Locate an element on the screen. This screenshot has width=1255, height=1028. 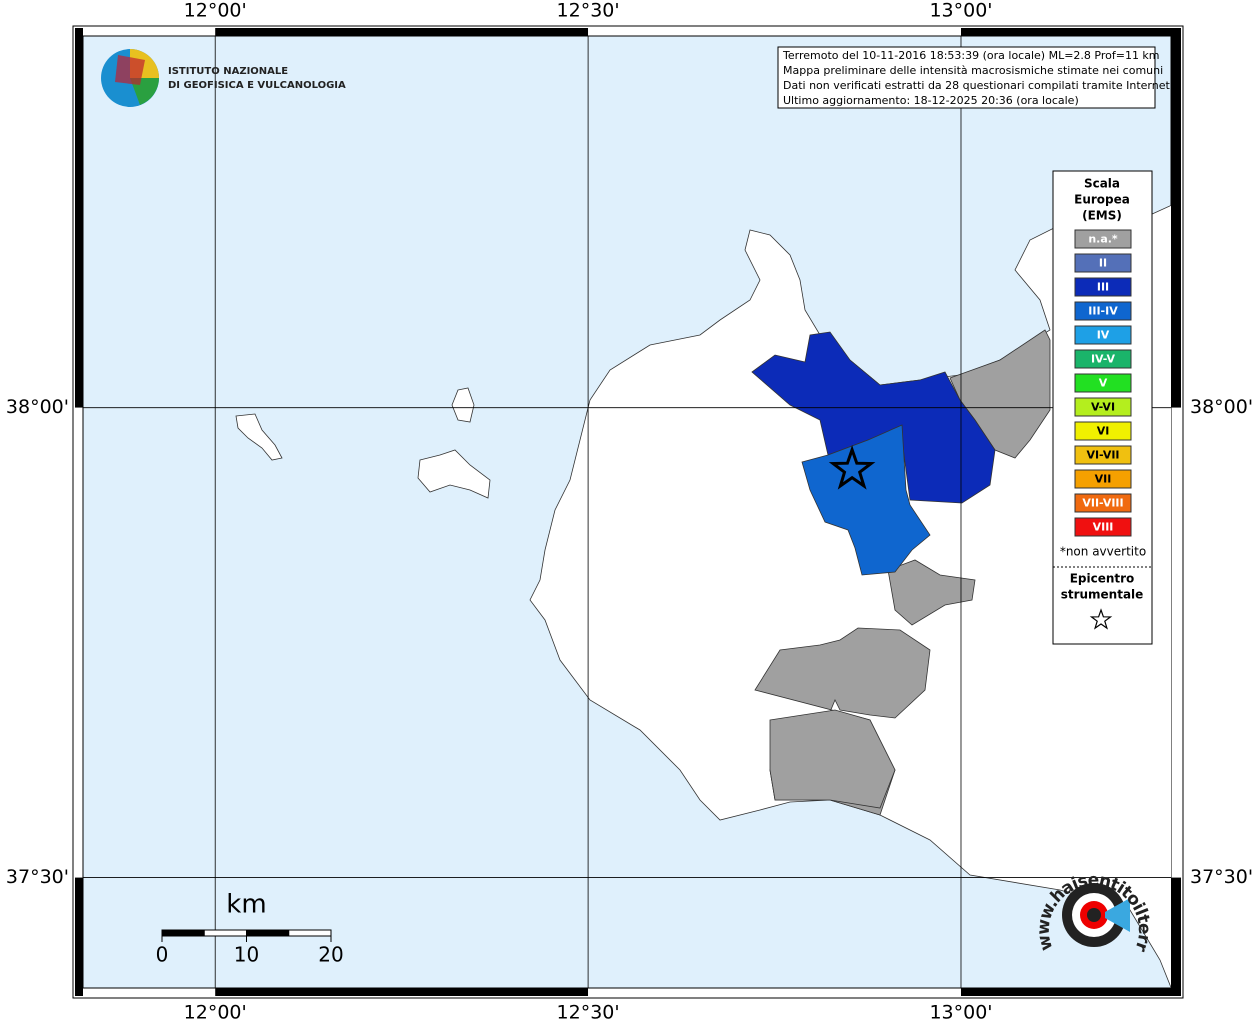
legend-title: Scala is located at coordinates (1102, 184).